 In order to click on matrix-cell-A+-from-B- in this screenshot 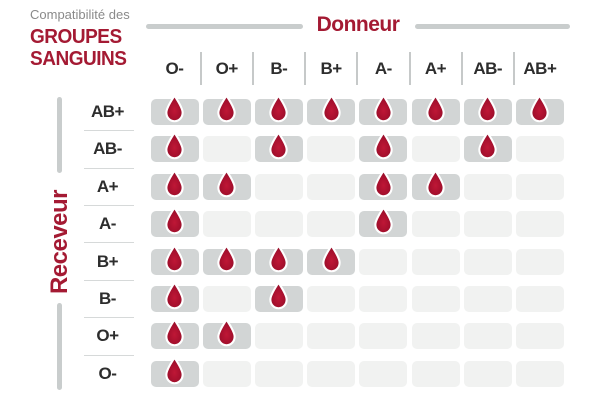, I will do `click(278, 186)`.